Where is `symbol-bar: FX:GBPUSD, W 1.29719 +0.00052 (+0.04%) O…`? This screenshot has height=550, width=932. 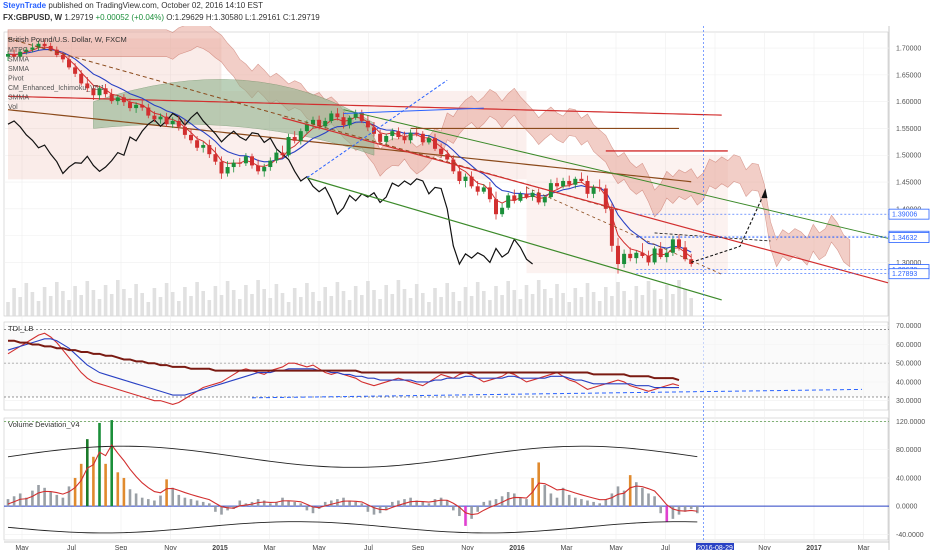
symbol-bar: FX:GBPUSD, W 1.29719 +0.00052 (+0.04%) O… is located at coordinates (466, 17).